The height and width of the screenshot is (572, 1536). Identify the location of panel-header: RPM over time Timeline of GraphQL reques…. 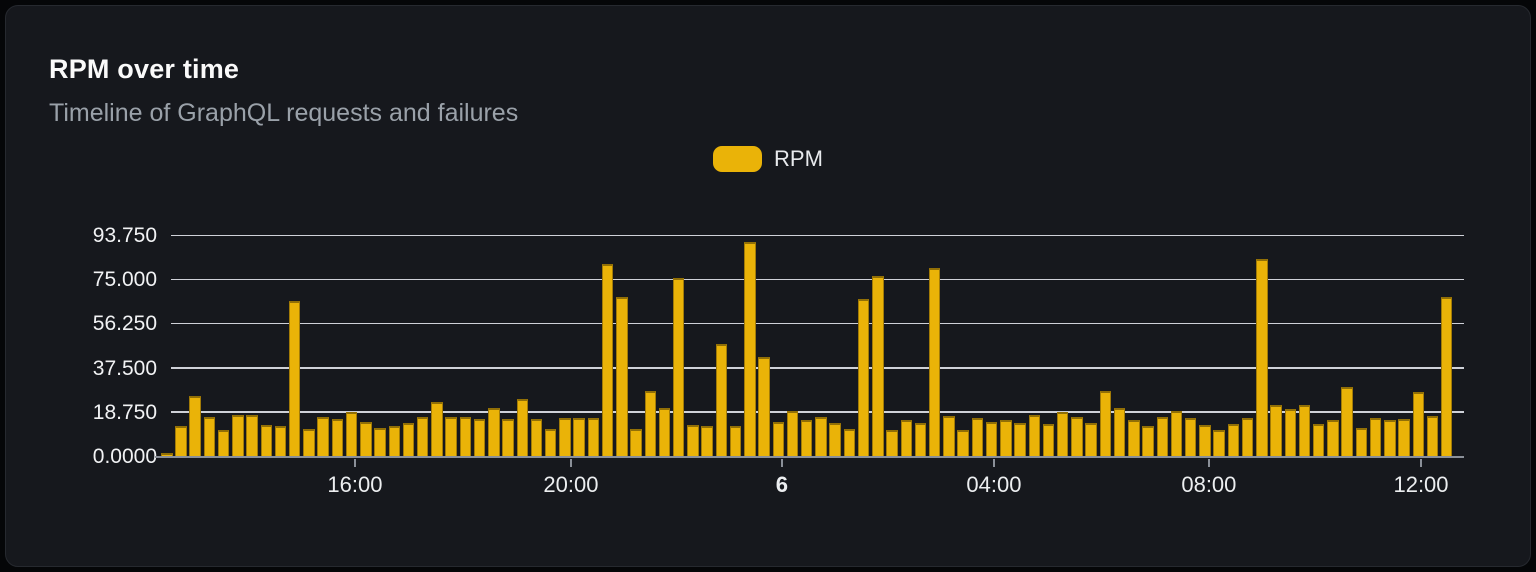
(283, 91).